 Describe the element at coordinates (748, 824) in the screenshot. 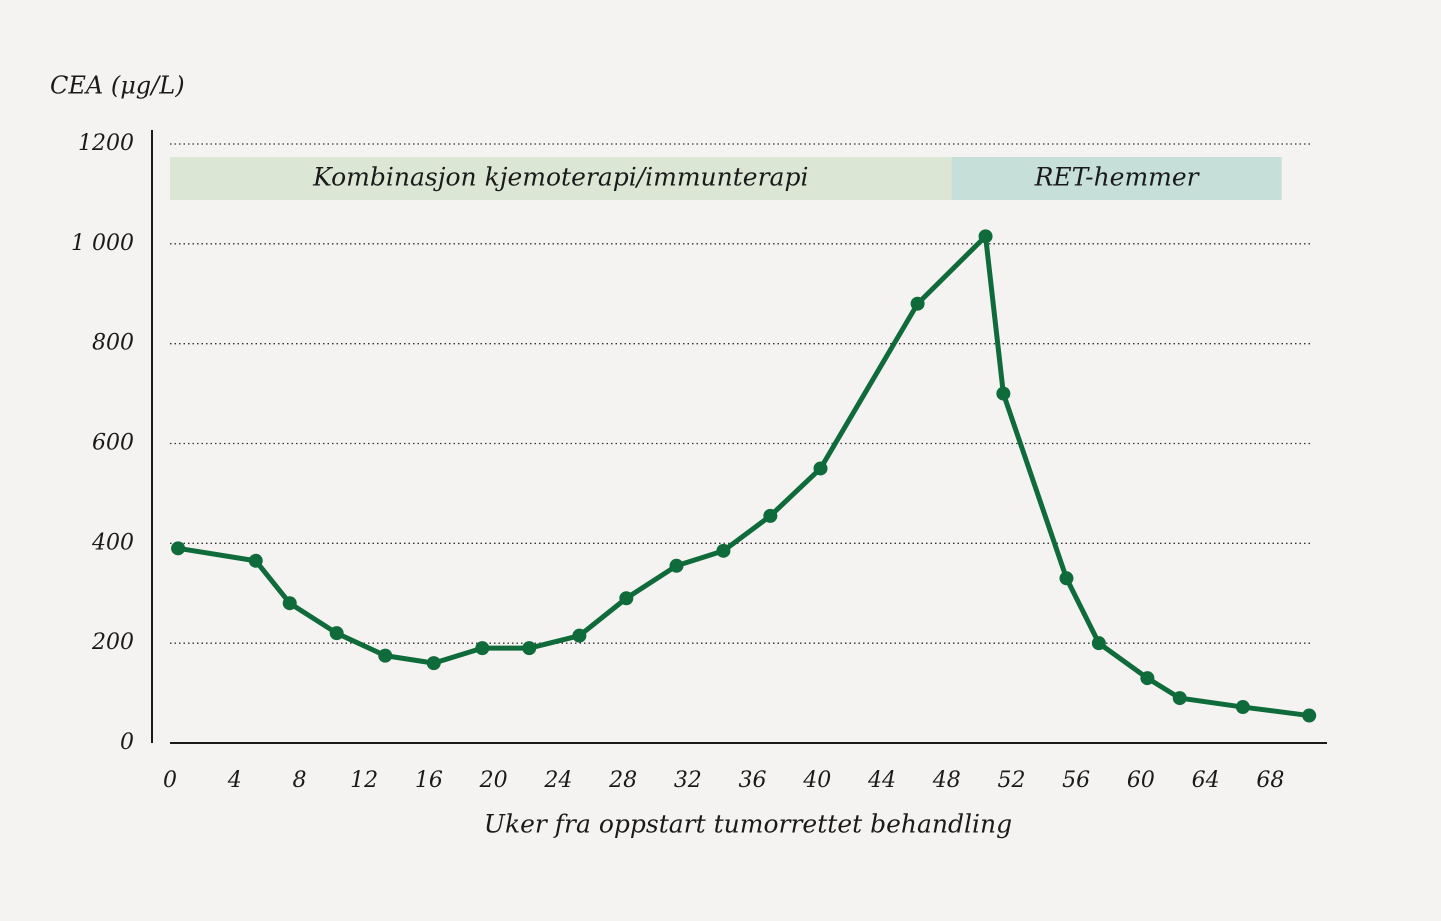

I see `x-axis-title: Uker fra oppstart tumorrettet behandling` at that location.